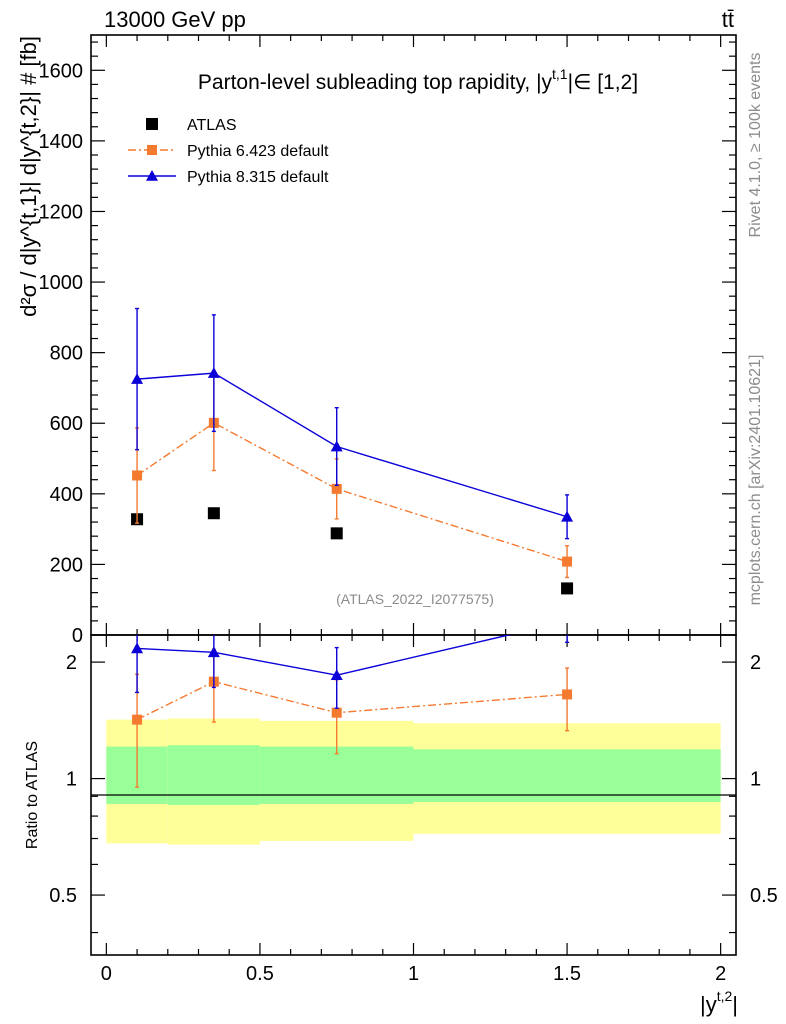 The height and width of the screenshot is (1024, 786). What do you see at coordinates (567, 974) in the screenshot?
I see `x-tick-label: 1.5` at bounding box center [567, 974].